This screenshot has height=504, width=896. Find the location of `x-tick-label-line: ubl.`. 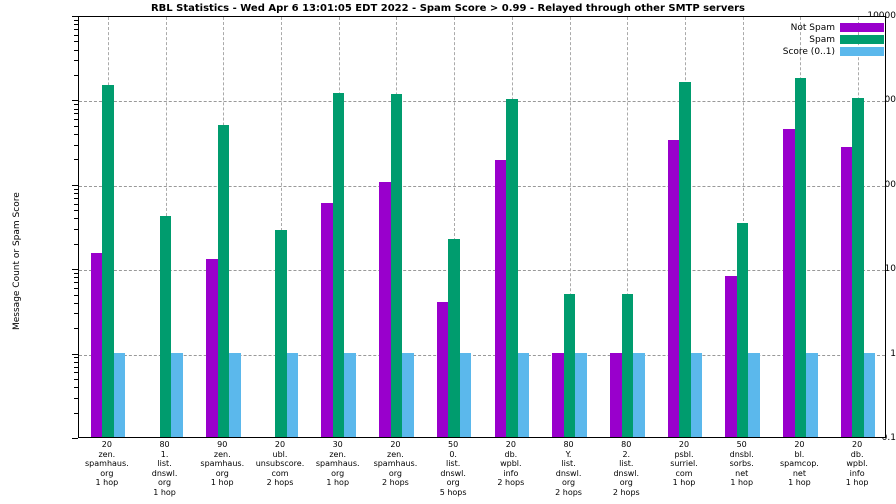

x-tick-label-line: ubl. is located at coordinates (280, 454).